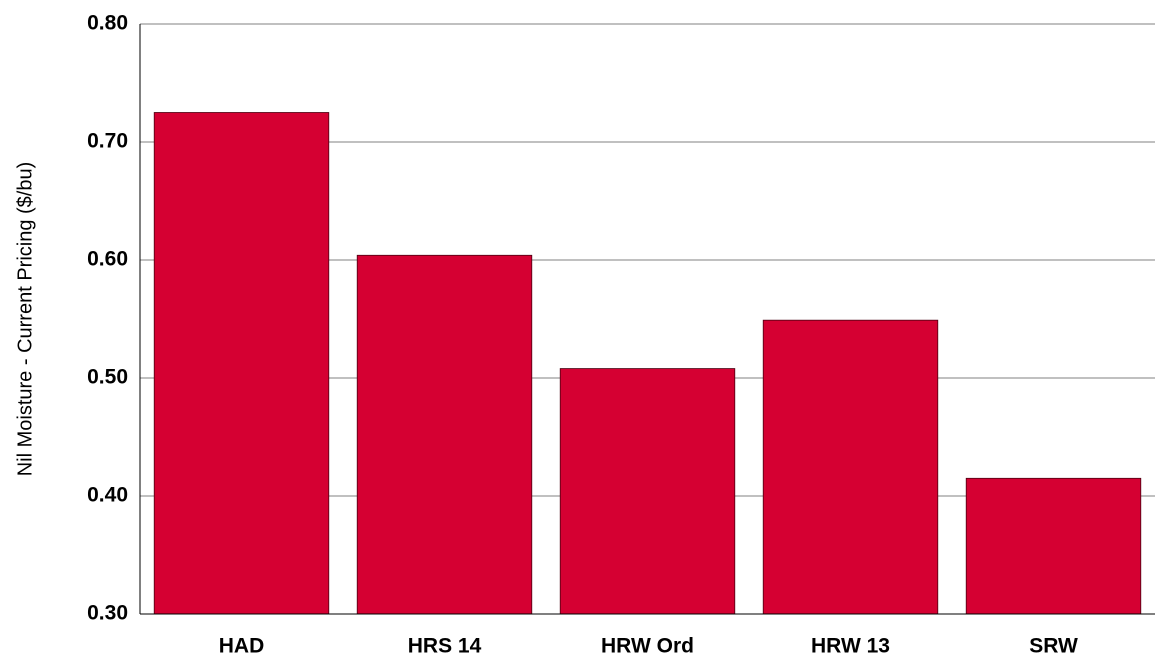  I want to click on x-tick-label: HAD, so click(242, 646).